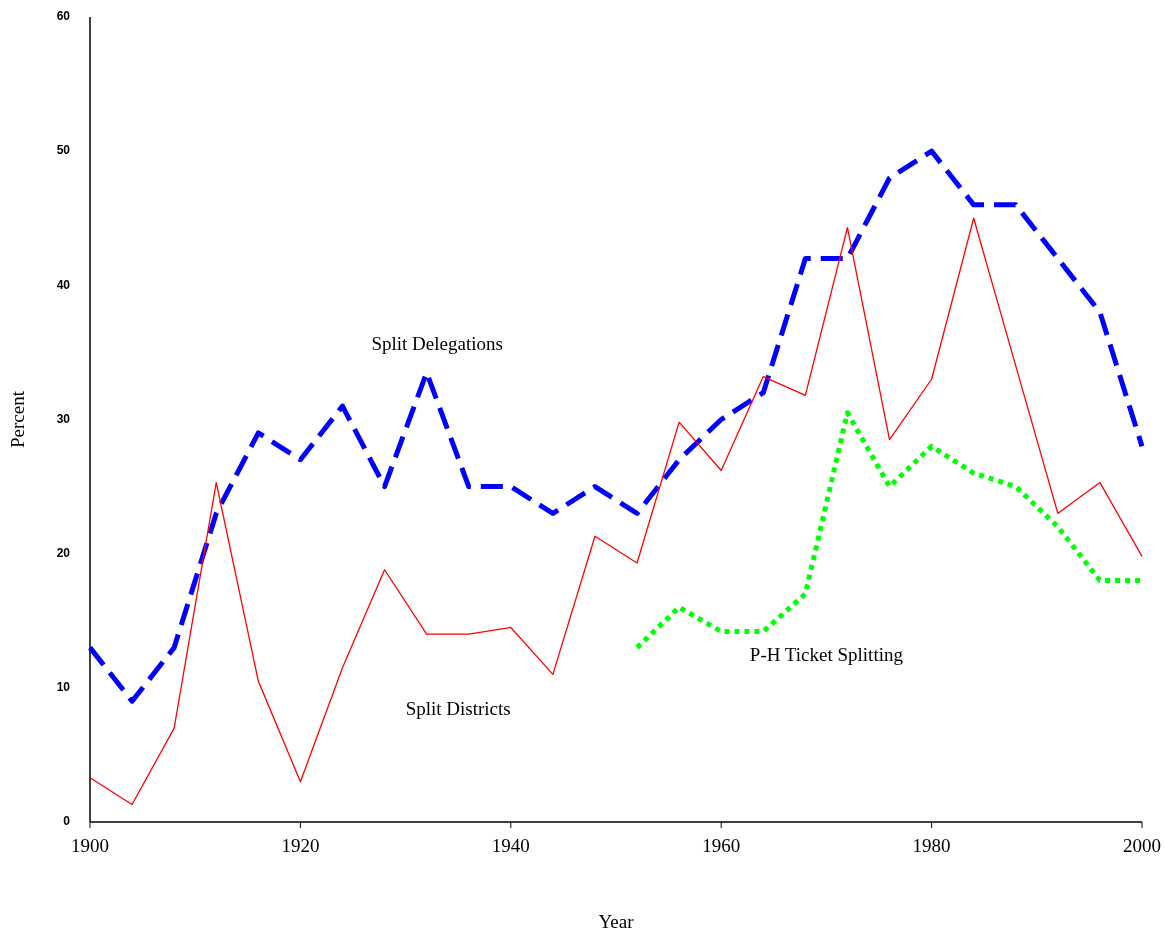  I want to click on y-tick-label: 0, so click(67, 821).